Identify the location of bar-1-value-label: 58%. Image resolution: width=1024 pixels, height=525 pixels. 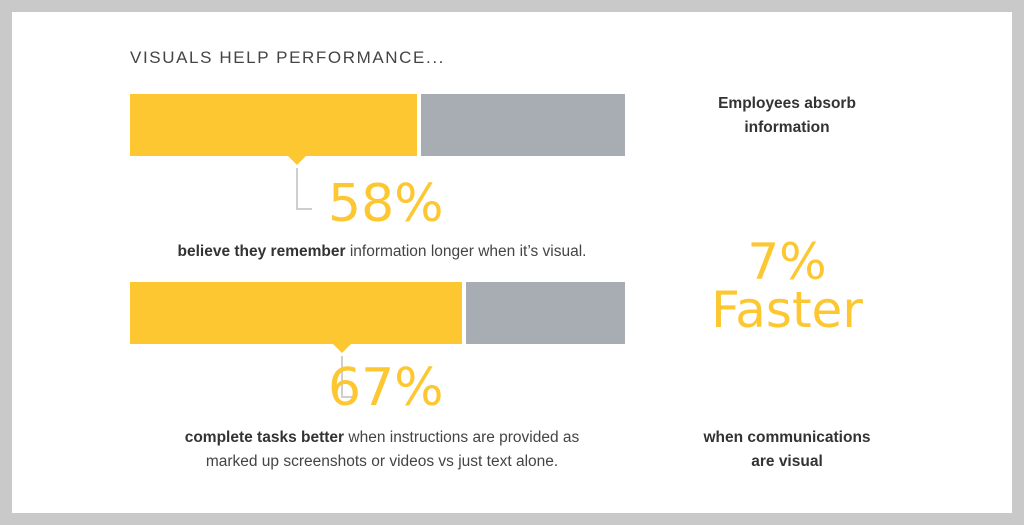
(386, 204).